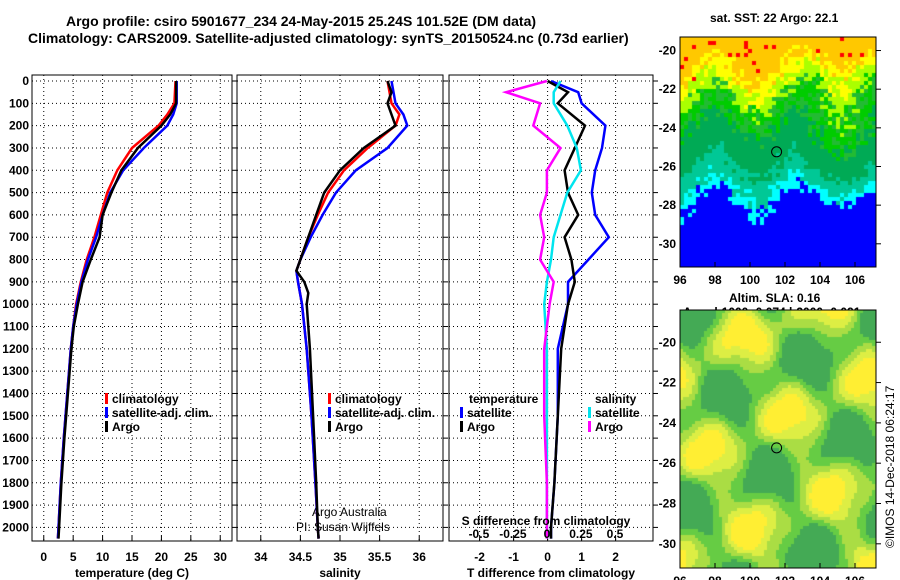 The height and width of the screenshot is (580, 900). I want to click on y-tick-label: 300, so click(19, 148).